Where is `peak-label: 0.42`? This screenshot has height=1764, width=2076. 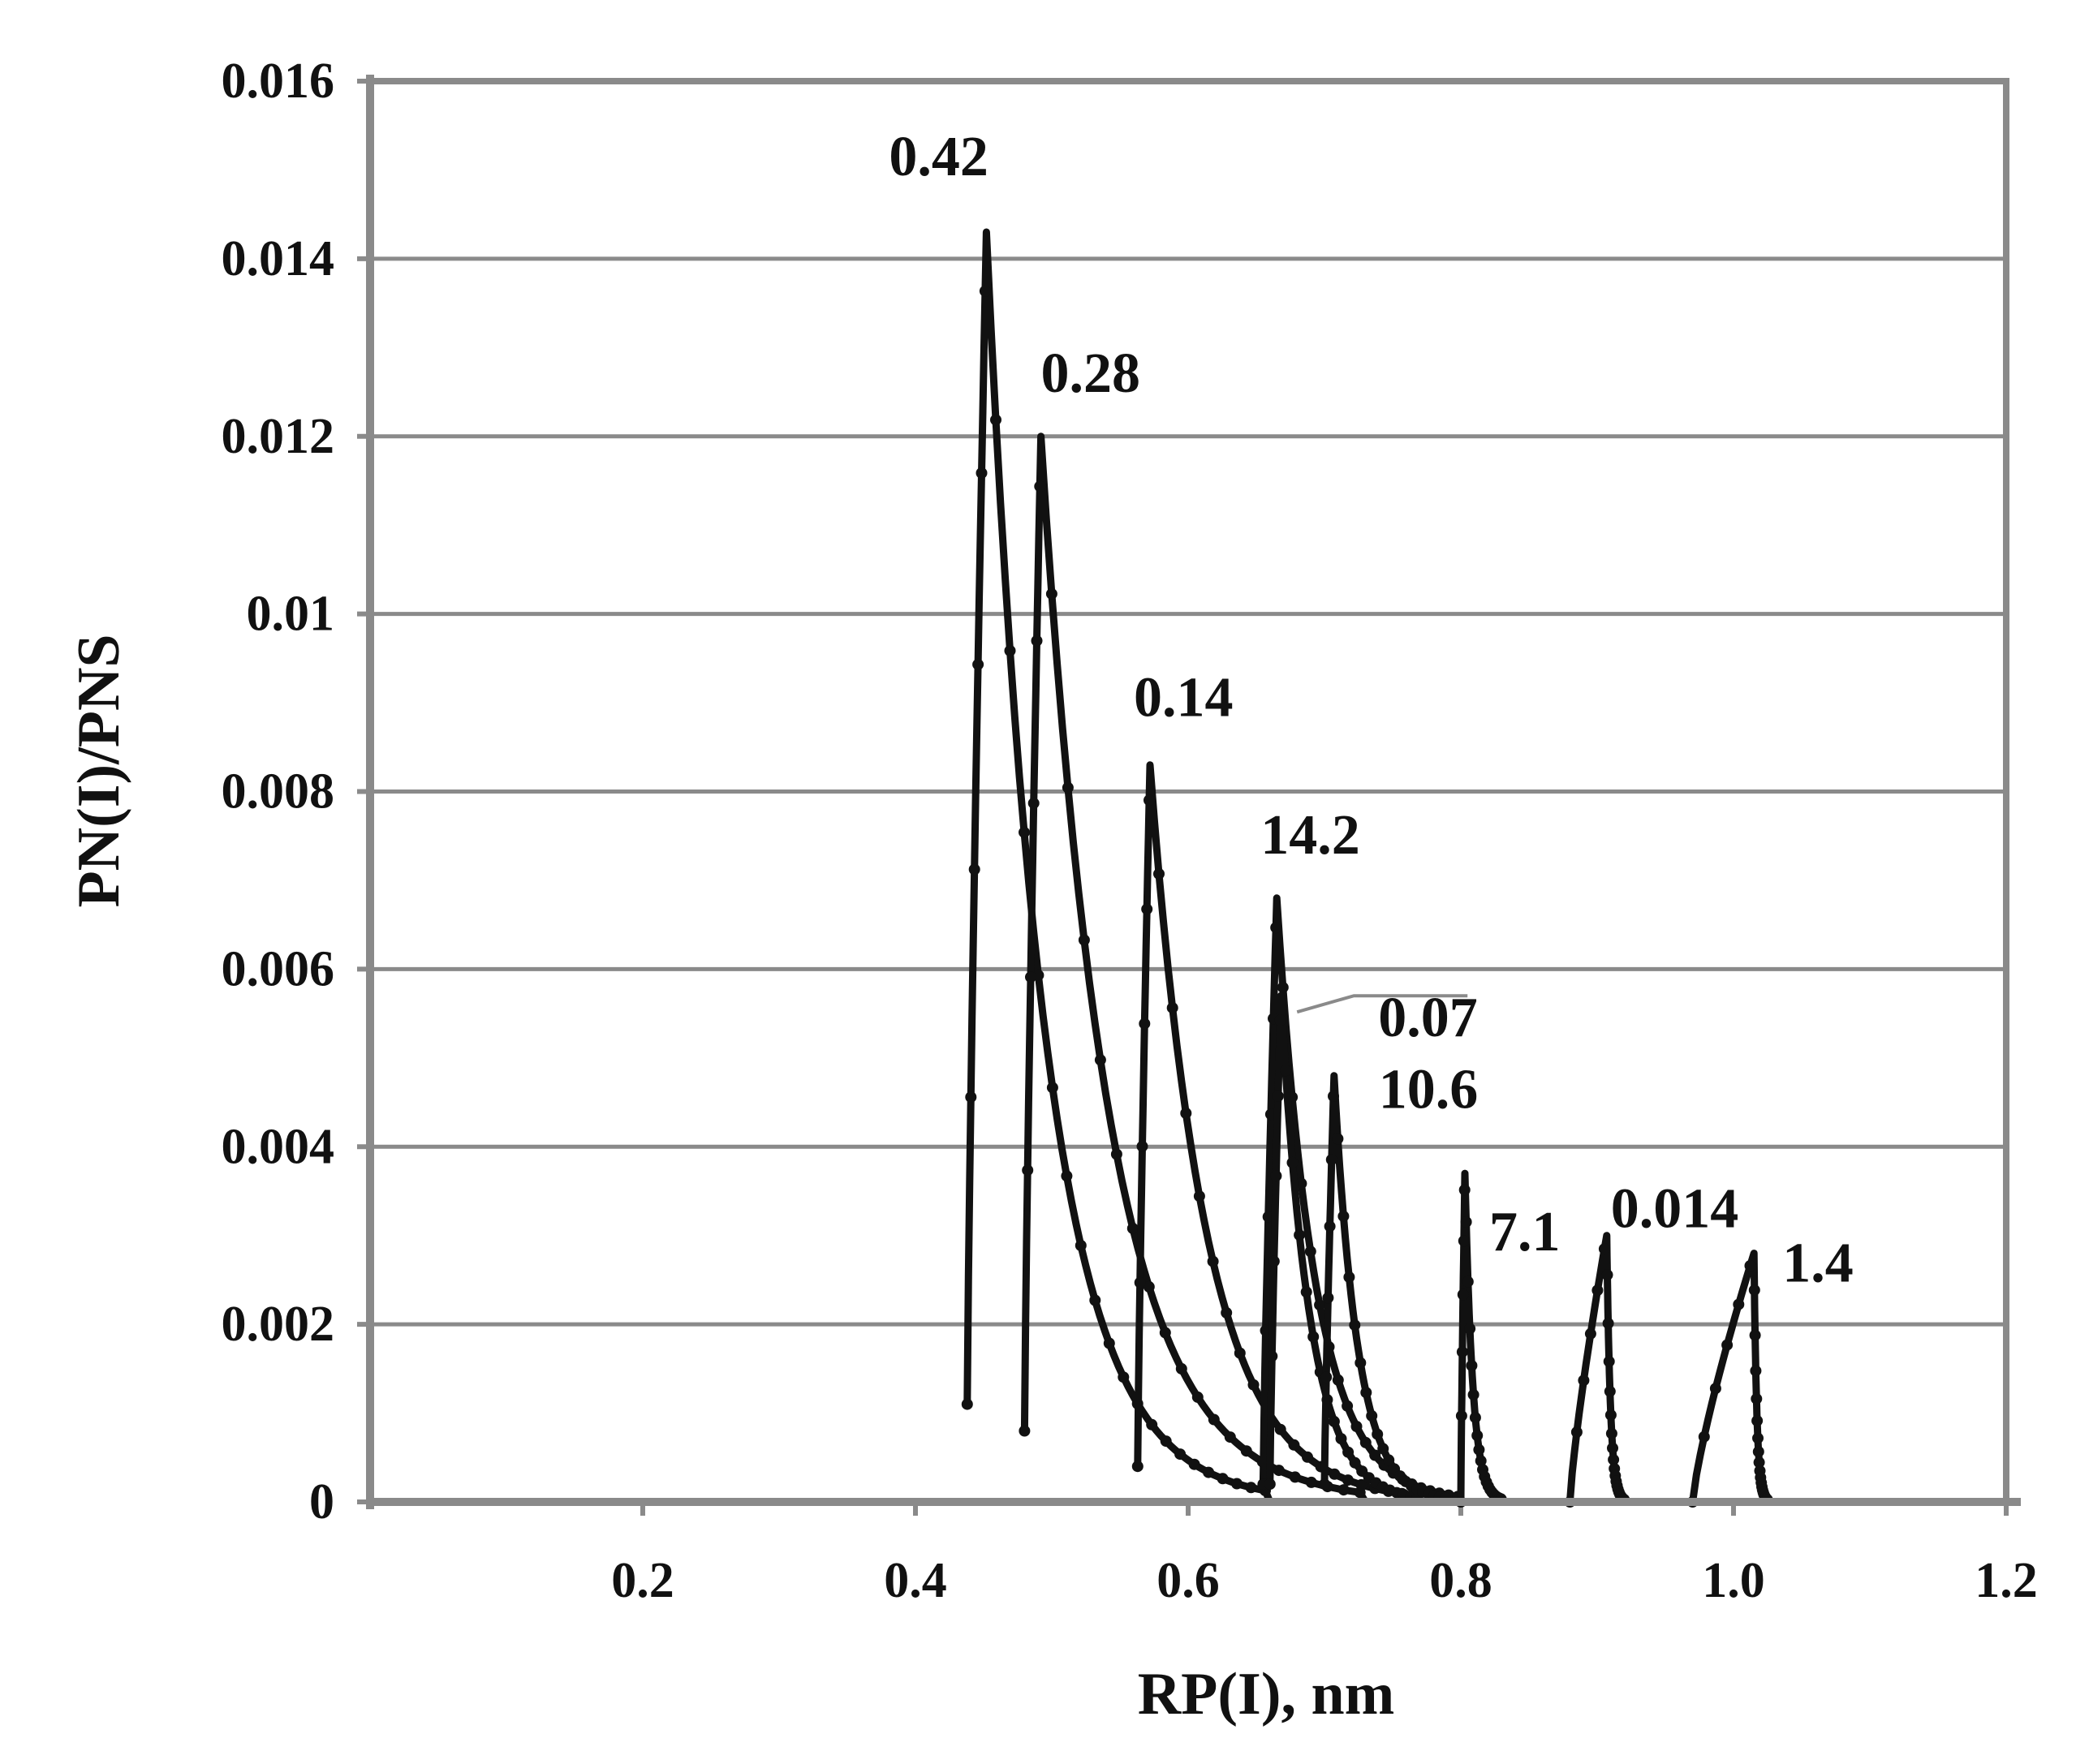 peak-label: 0.42 is located at coordinates (938, 157).